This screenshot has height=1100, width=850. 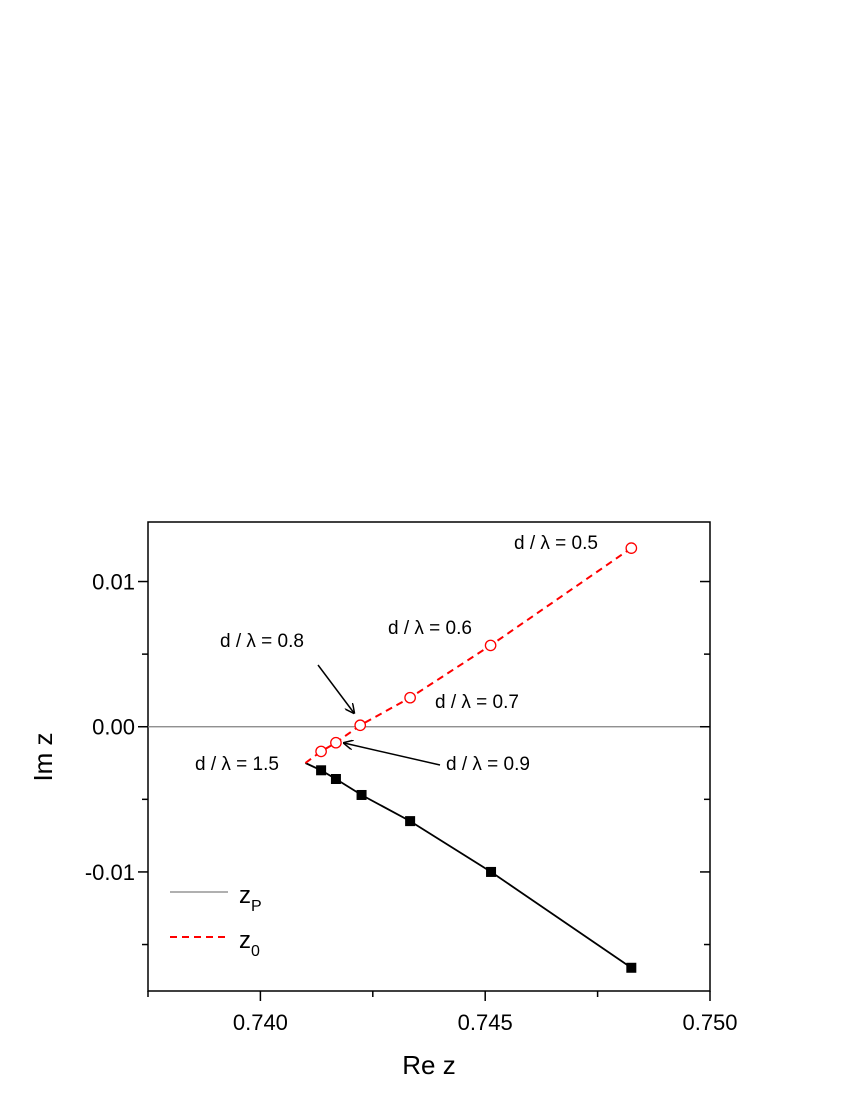 What do you see at coordinates (43, 756) in the screenshot?
I see `y-axis-title: Im z` at bounding box center [43, 756].